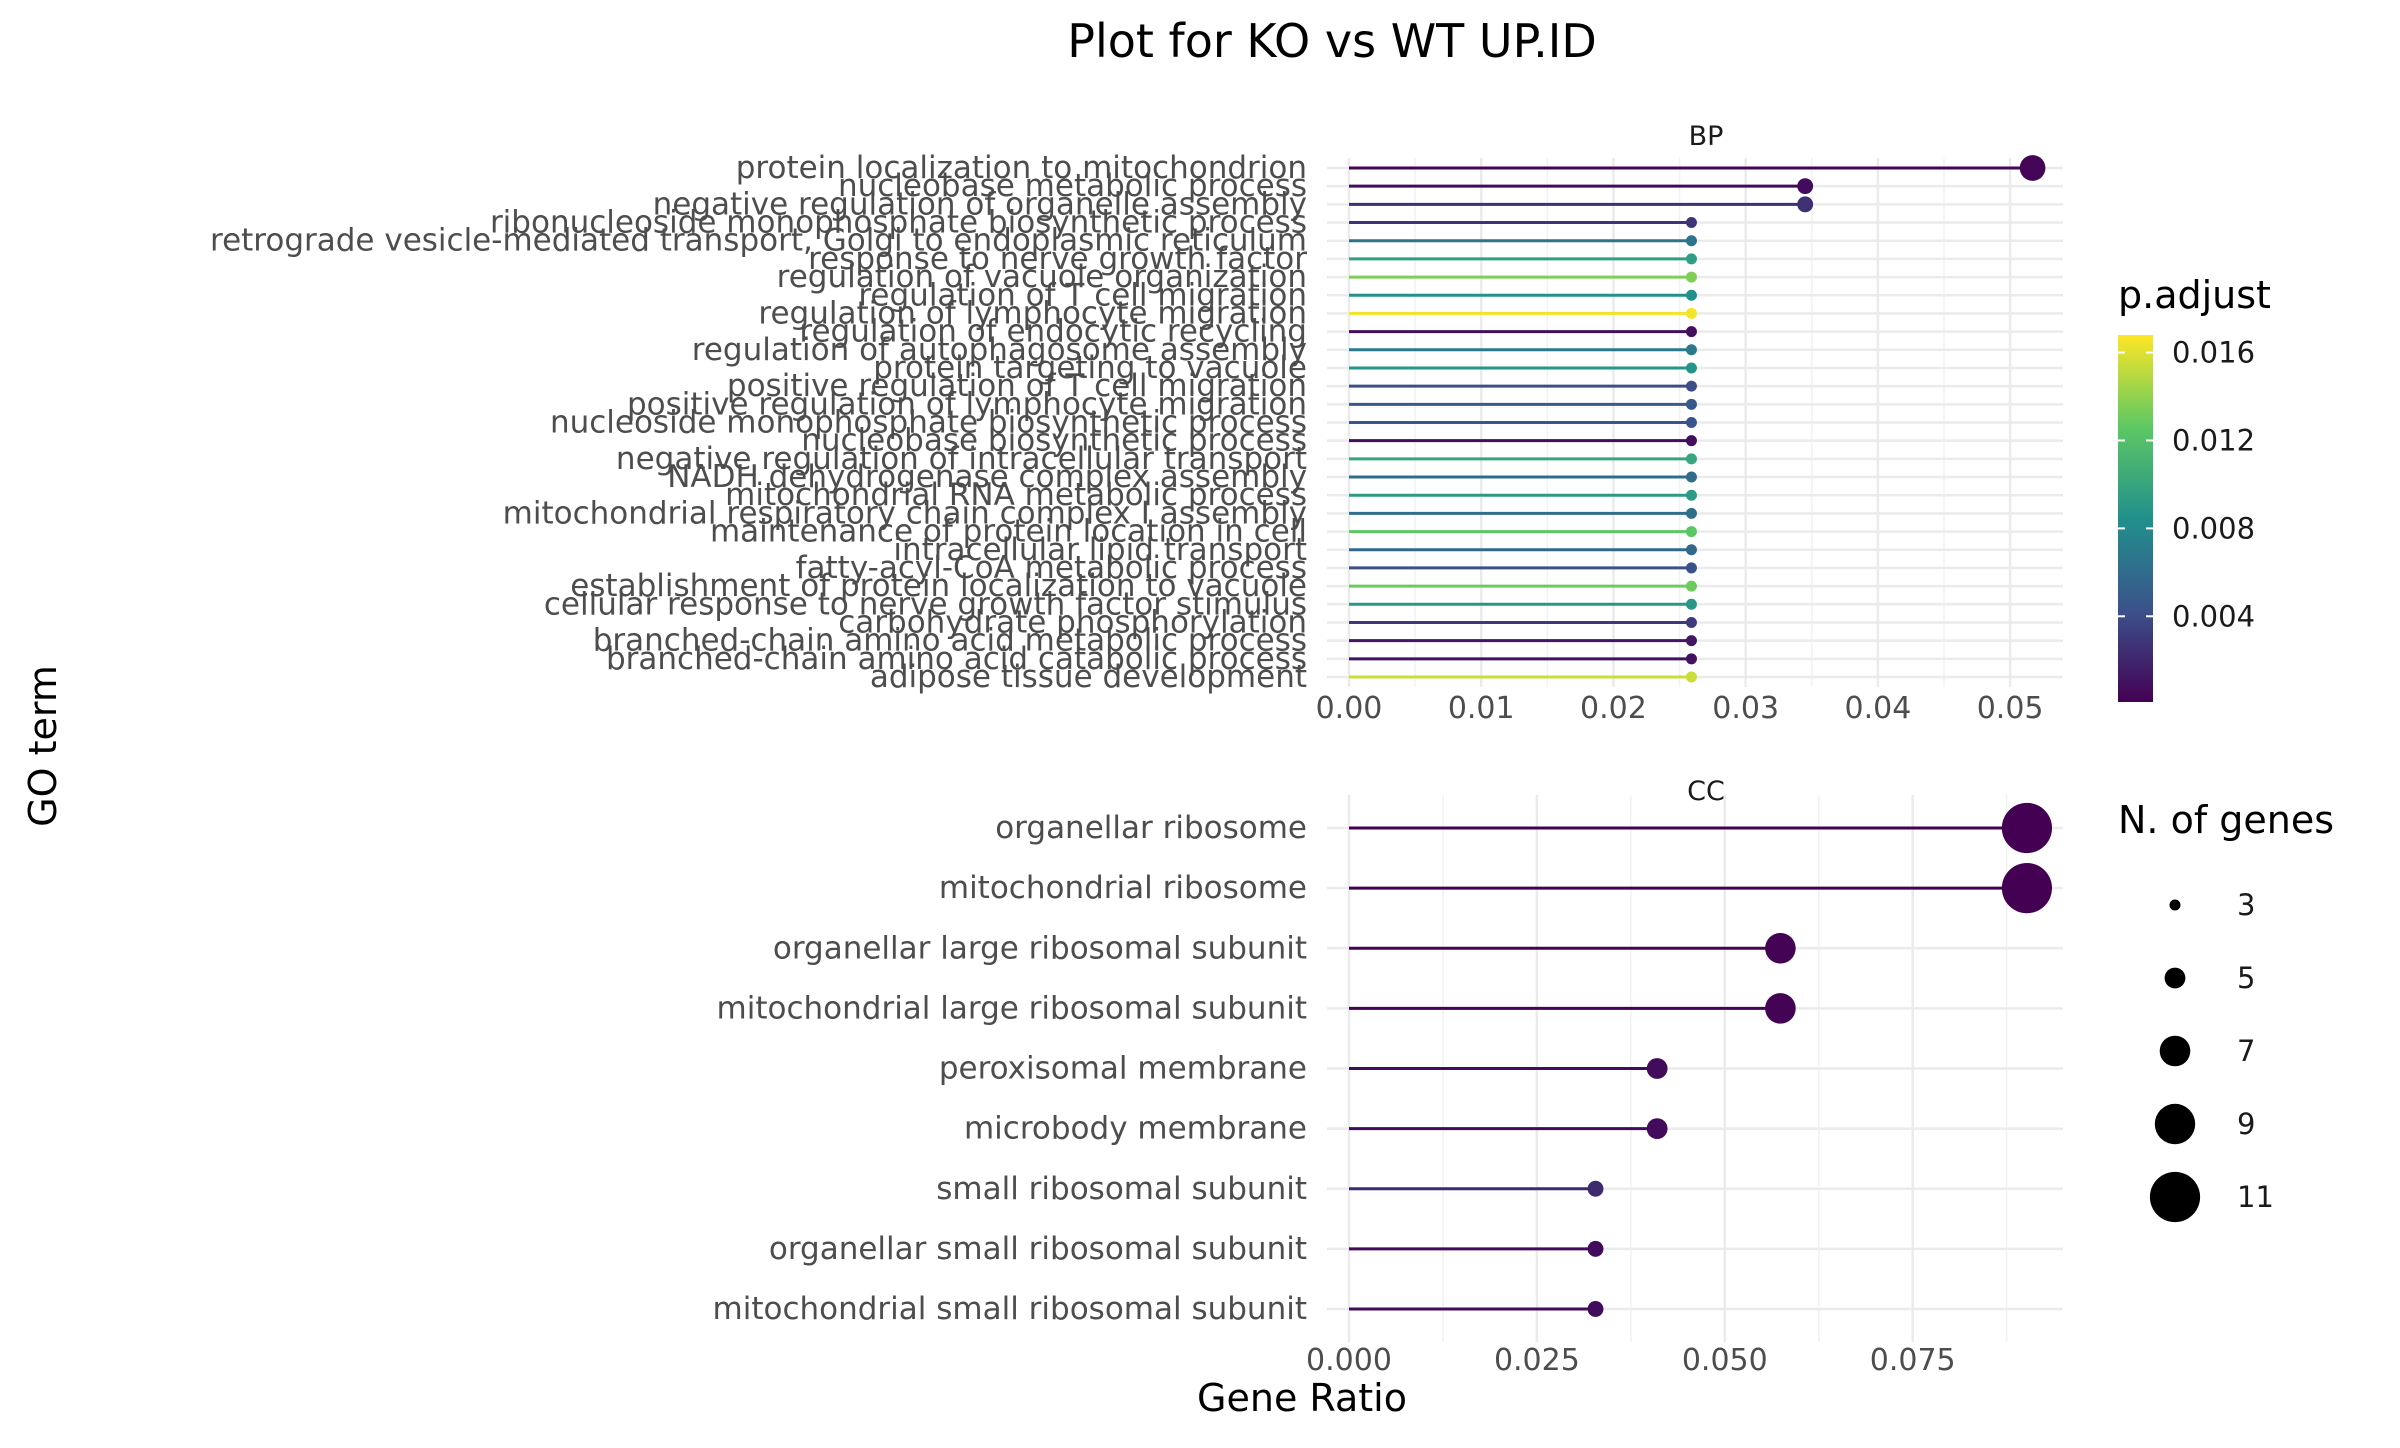 This screenshot has height=1448, width=2400. Describe the element at coordinates (2246, 978) in the screenshot. I see `size-legend-label: 5` at that location.